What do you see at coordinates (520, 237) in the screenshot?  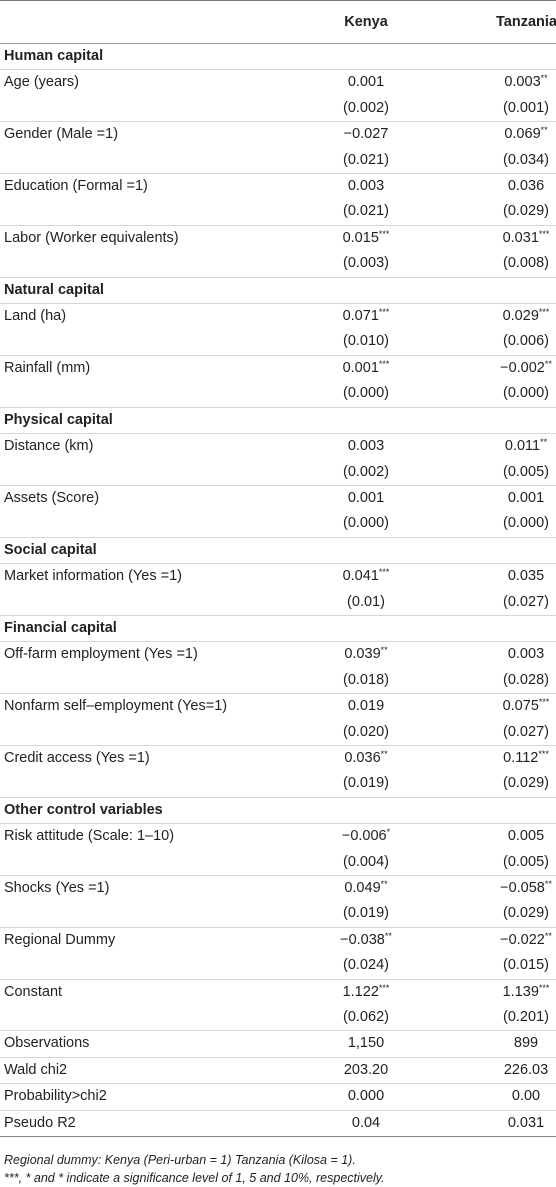 I see `tanzania-value: 0.031` at bounding box center [520, 237].